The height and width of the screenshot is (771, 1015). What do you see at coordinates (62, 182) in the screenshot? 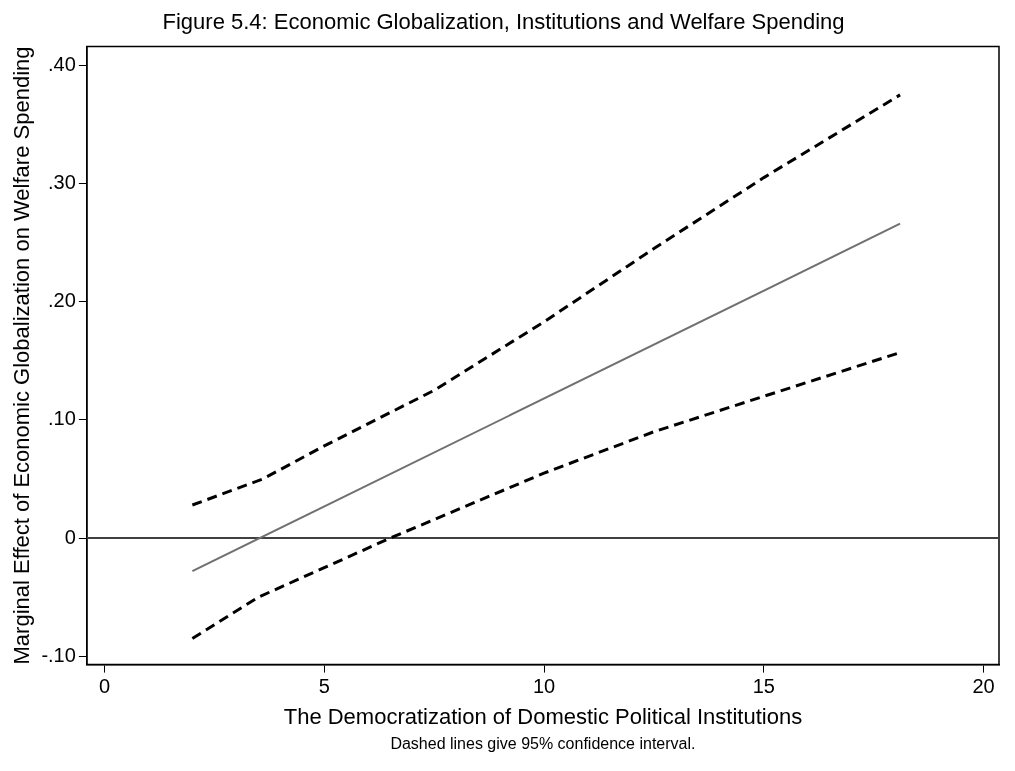
I see `y-tick-label: .30` at bounding box center [62, 182].